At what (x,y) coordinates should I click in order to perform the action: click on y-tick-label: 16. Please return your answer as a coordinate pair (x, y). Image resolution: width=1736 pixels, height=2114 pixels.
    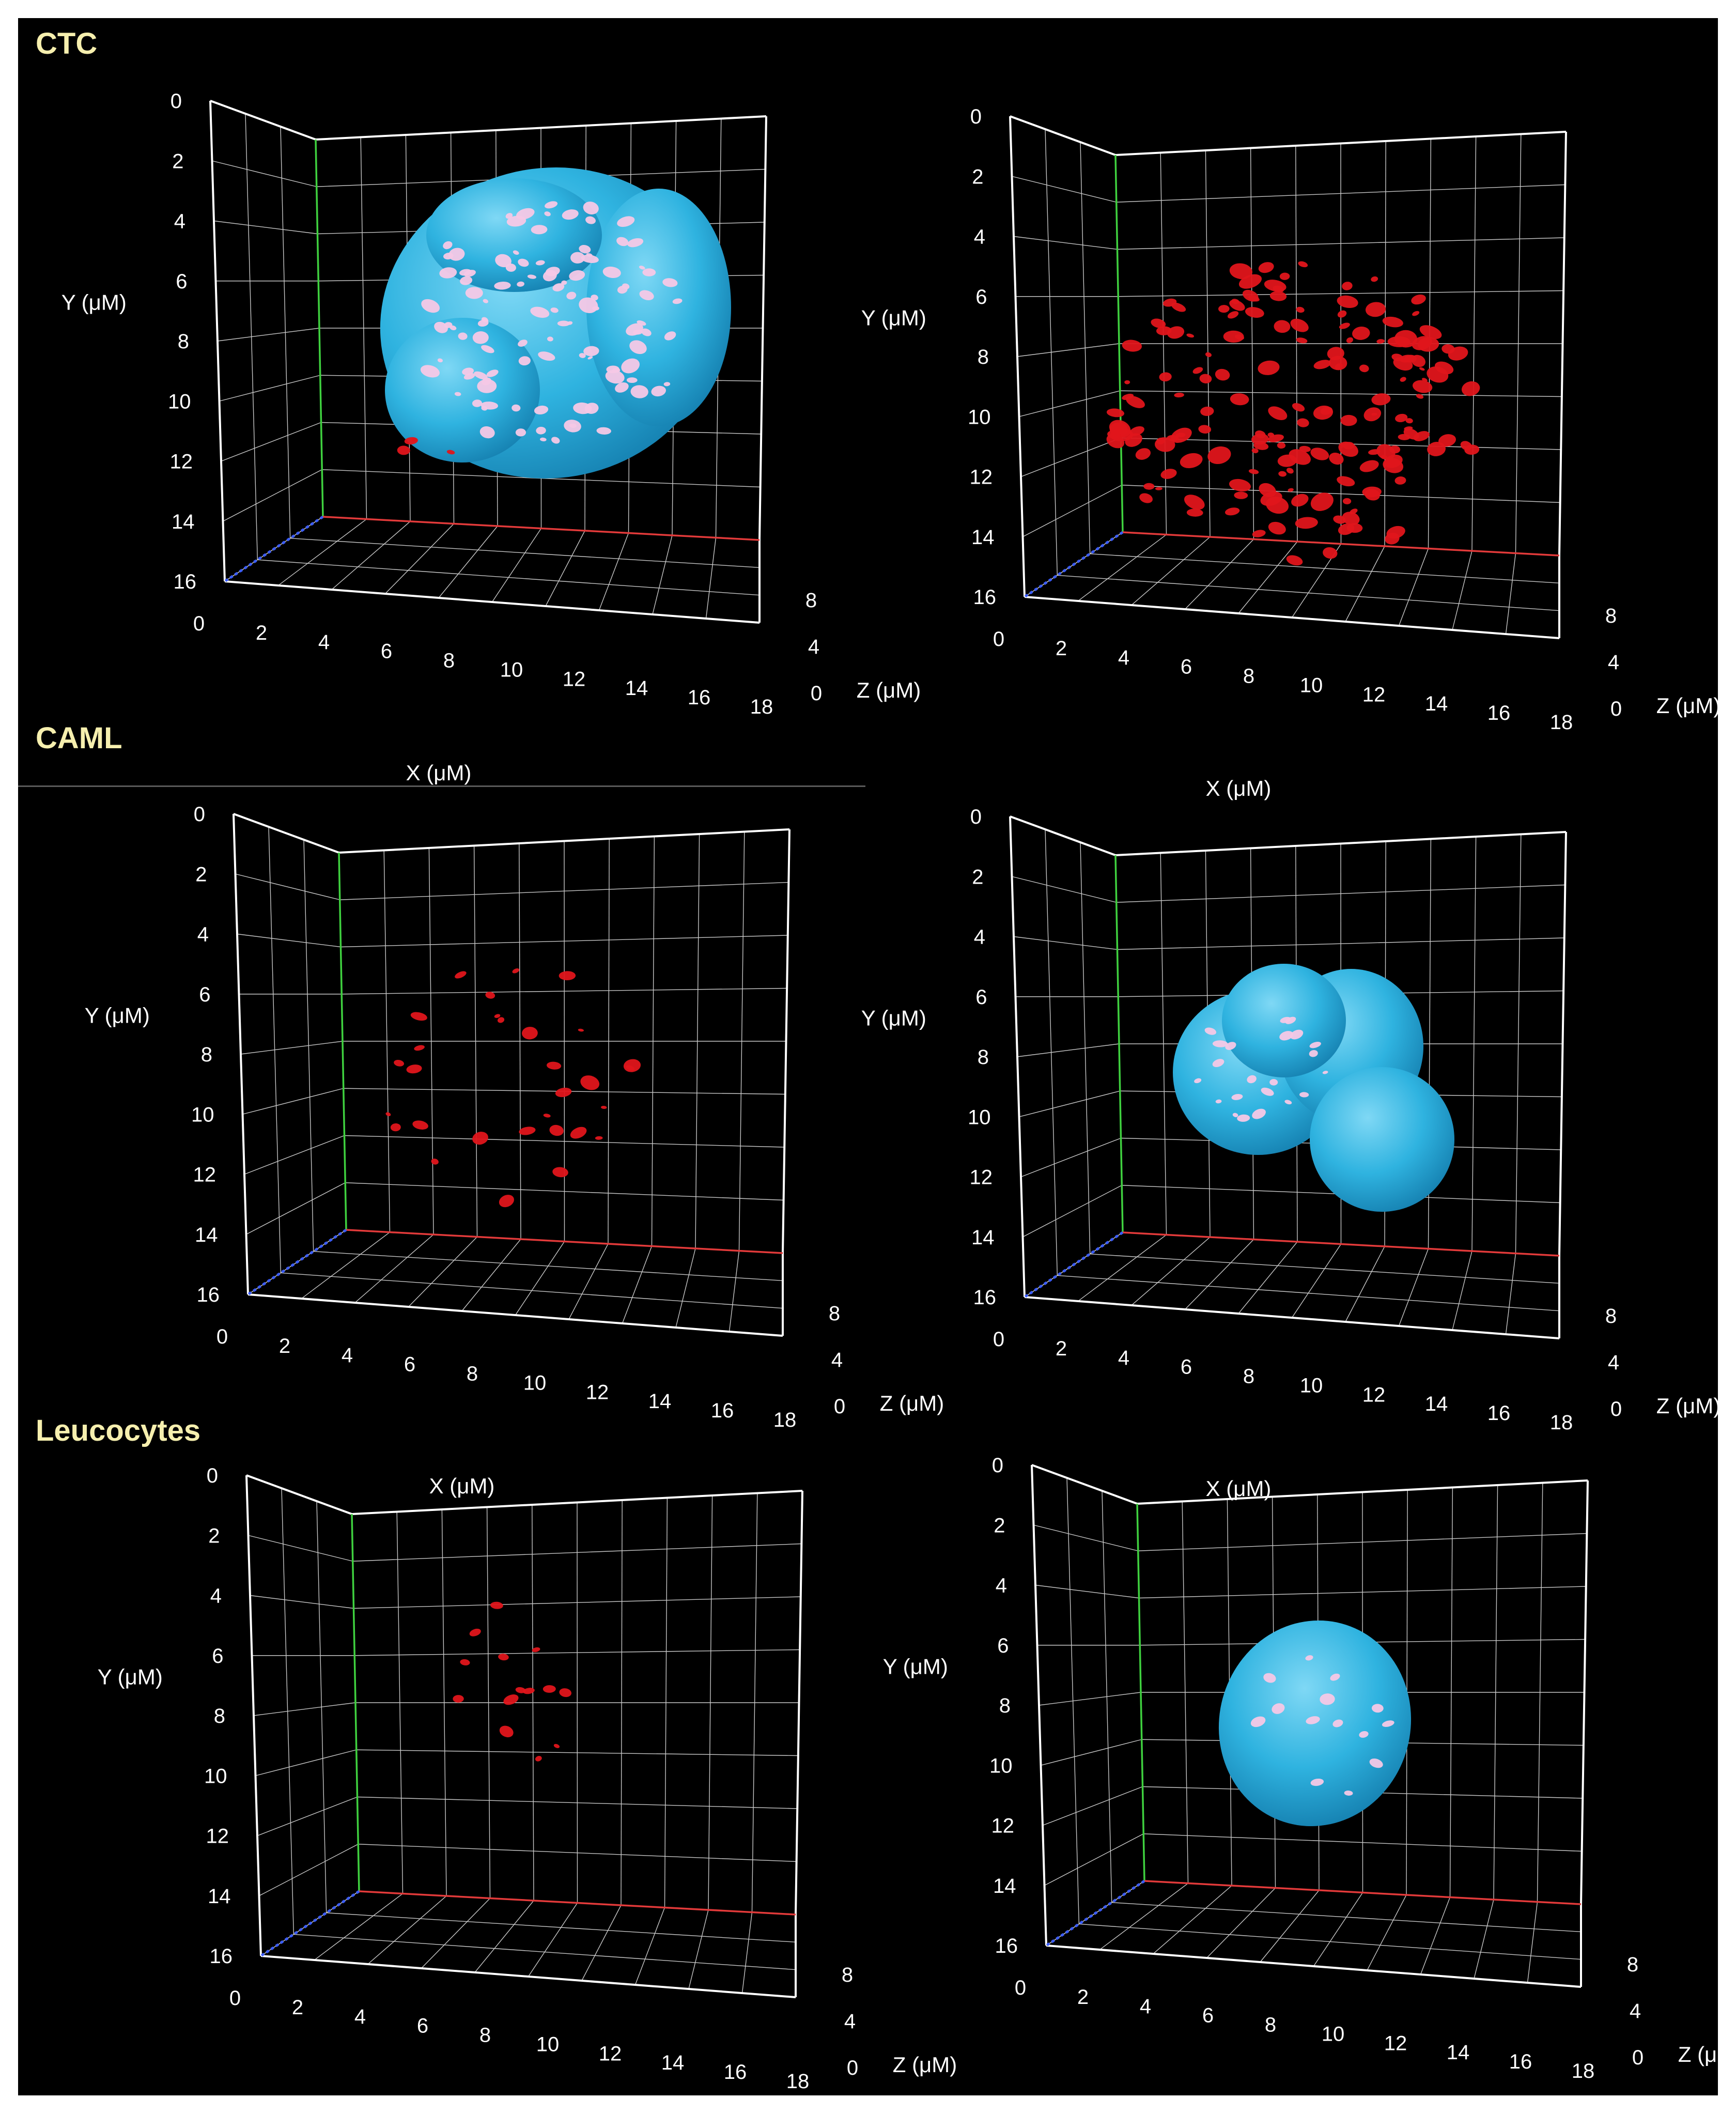
    Looking at the image, I should click on (209, 1295).